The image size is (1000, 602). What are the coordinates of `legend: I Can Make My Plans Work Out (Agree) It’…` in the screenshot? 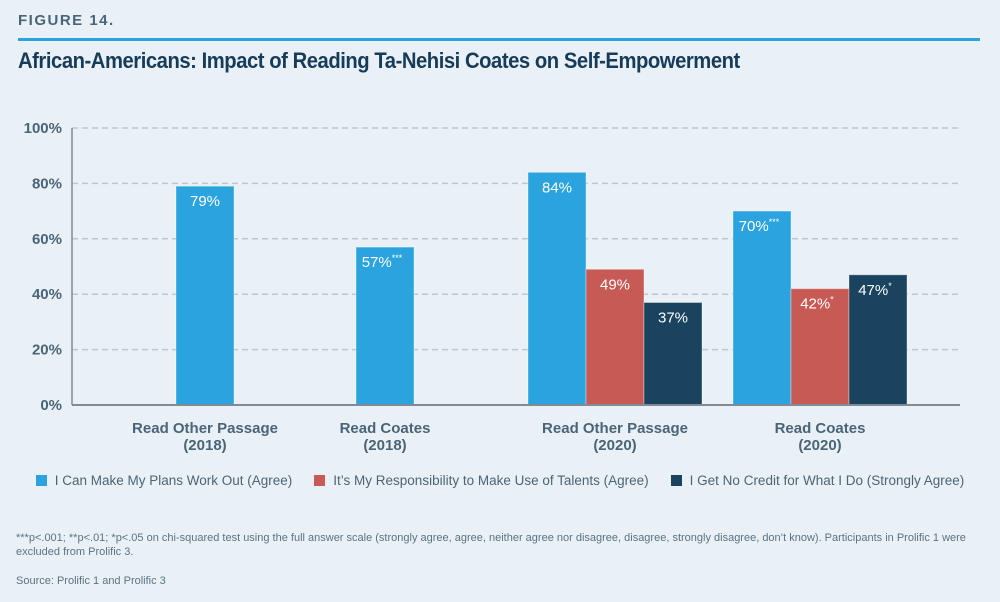 It's located at (500, 480).